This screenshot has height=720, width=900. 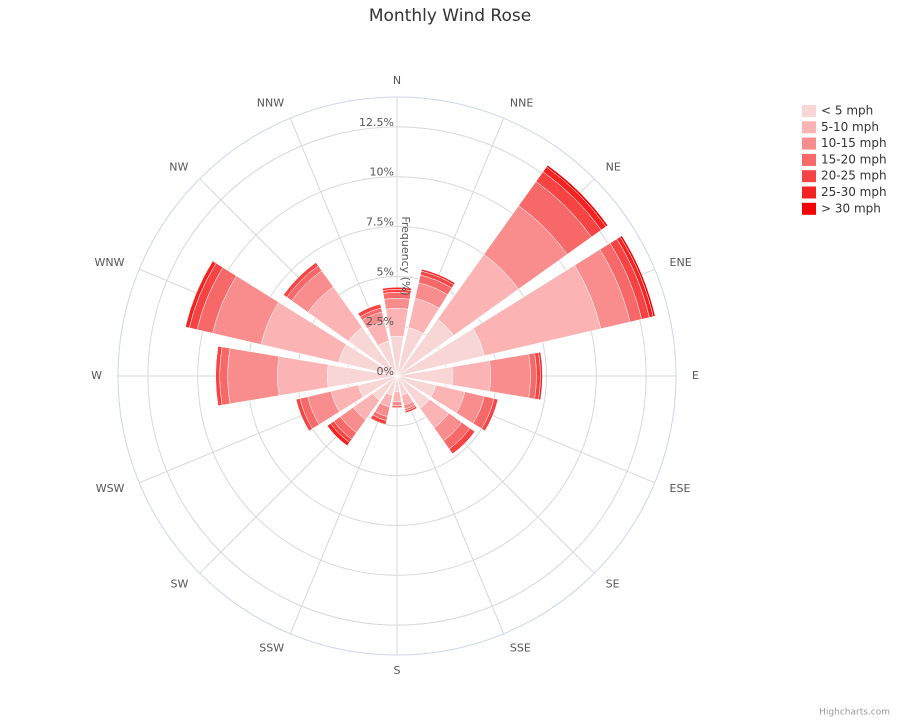 What do you see at coordinates (270, 102) in the screenshot?
I see `category-label: NNW` at bounding box center [270, 102].